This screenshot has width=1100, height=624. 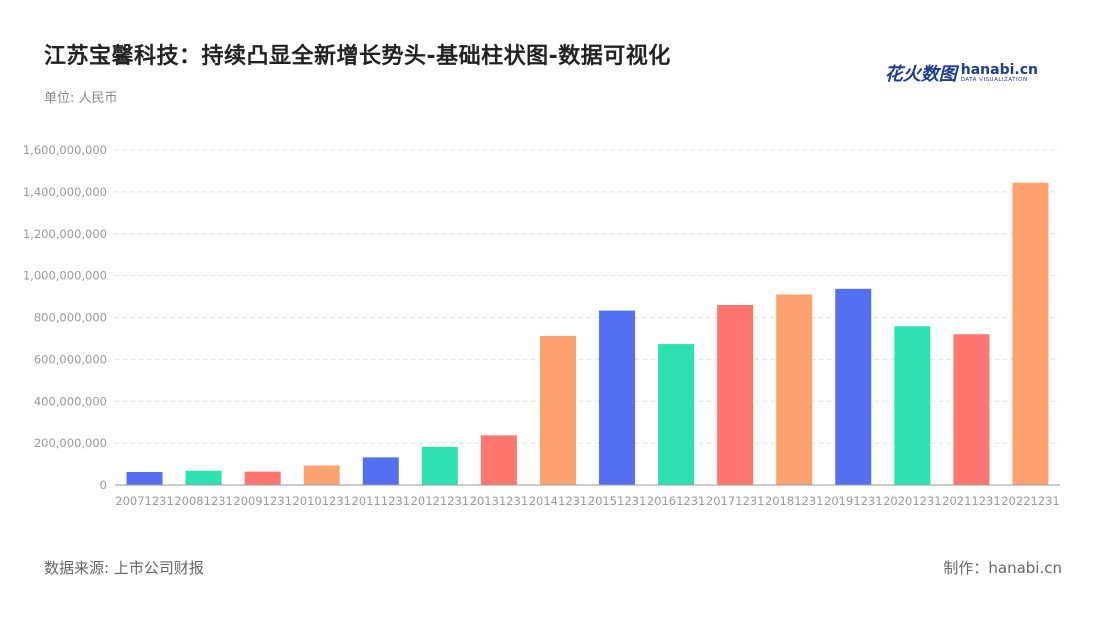 I want to click on x-tick-label: 20081231, so click(x=203, y=501).